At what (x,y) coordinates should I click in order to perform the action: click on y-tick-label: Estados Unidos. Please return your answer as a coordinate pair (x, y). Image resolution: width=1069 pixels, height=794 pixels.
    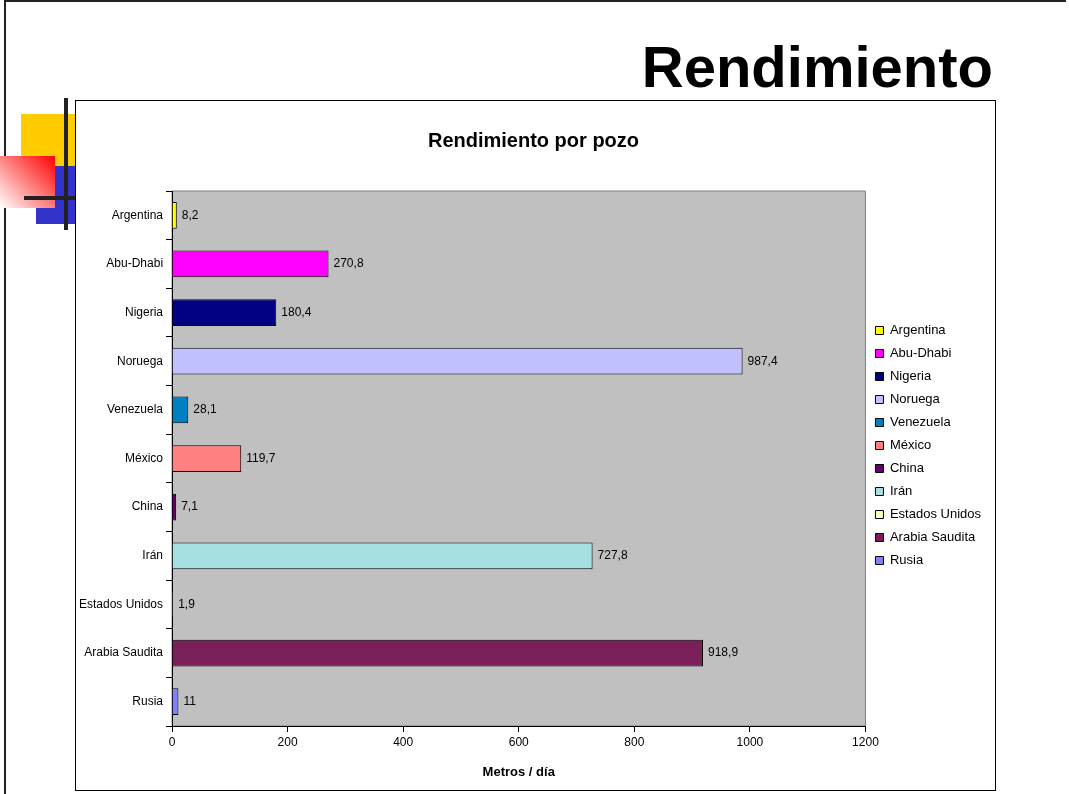
    Looking at the image, I should click on (121, 603).